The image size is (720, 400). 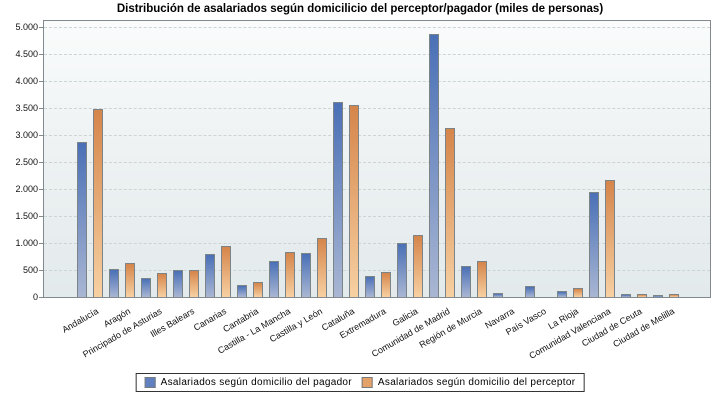 What do you see at coordinates (26, 54) in the screenshot?
I see `y-tick-label: 4.500` at bounding box center [26, 54].